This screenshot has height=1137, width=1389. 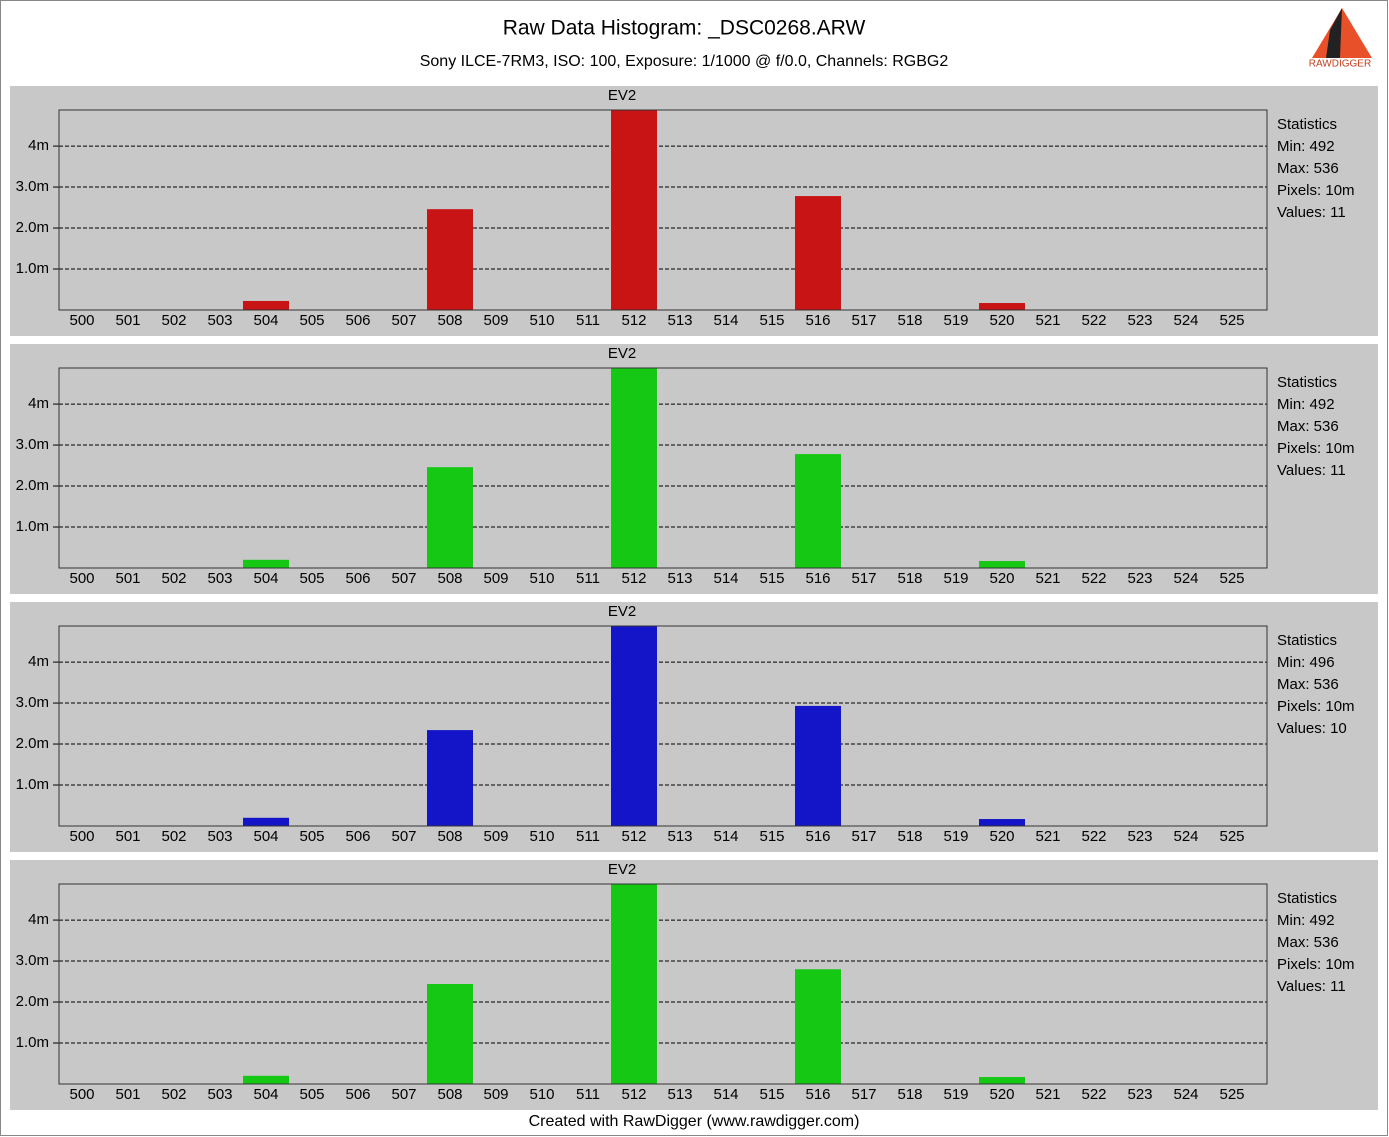 What do you see at coordinates (633, 1094) in the screenshot?
I see `x-tick-label: 512` at bounding box center [633, 1094].